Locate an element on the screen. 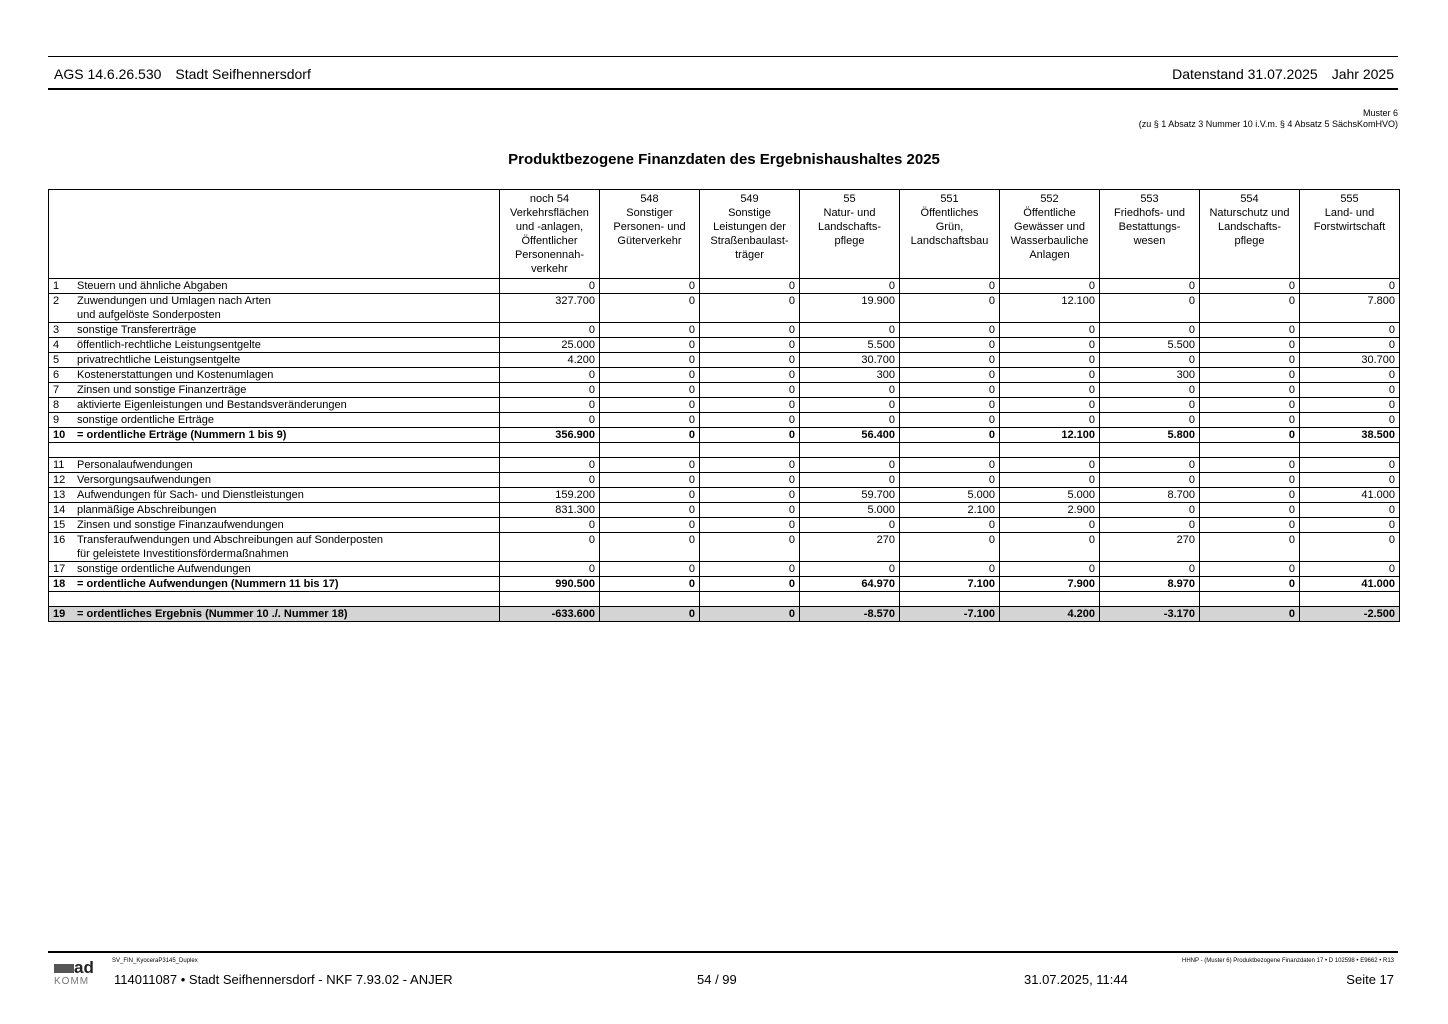  row-label-cell: 12 Versorgungsaufwendungen is located at coordinates (274, 480).